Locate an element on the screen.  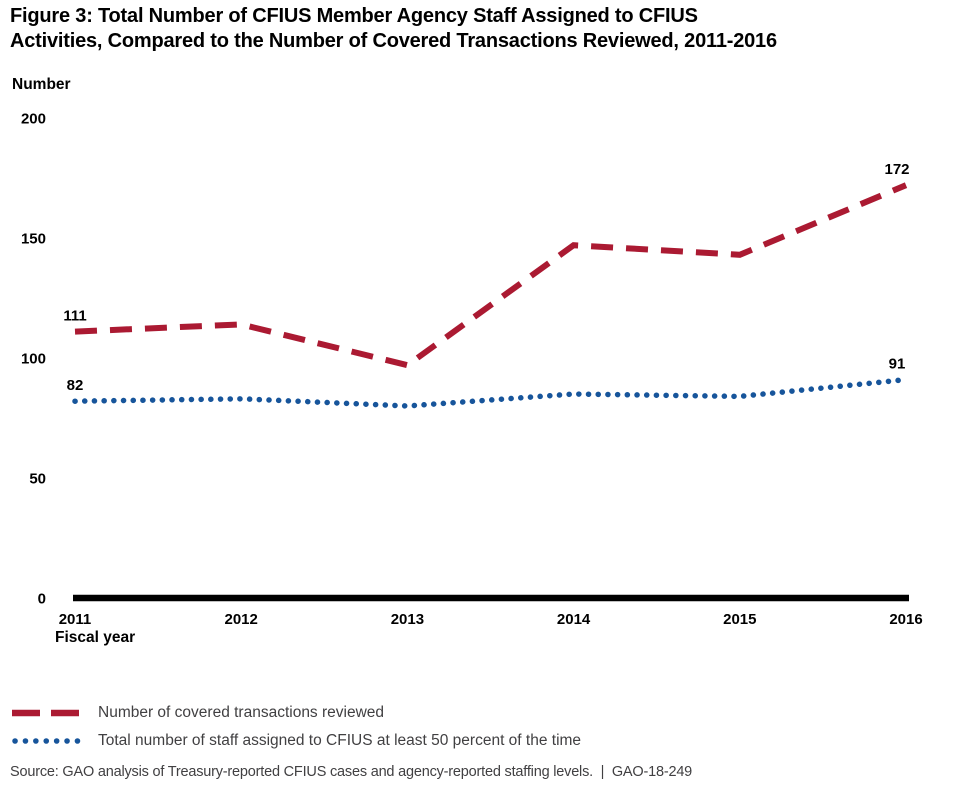
legend-item-transactions: Number of covered transactions reviewed is located at coordinates (482, 713).